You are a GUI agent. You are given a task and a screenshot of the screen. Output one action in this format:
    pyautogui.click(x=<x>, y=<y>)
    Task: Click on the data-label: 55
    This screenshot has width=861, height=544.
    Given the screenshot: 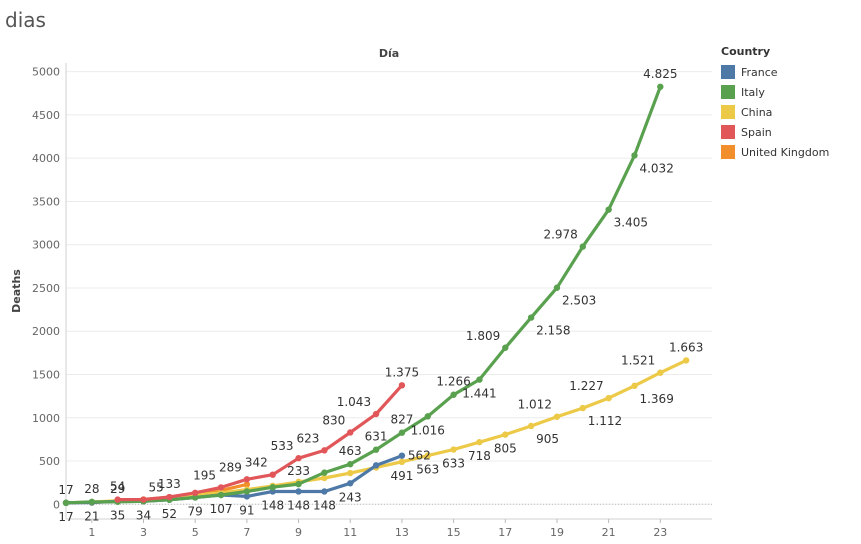 What is the action you would take?
    pyautogui.click(x=156, y=488)
    